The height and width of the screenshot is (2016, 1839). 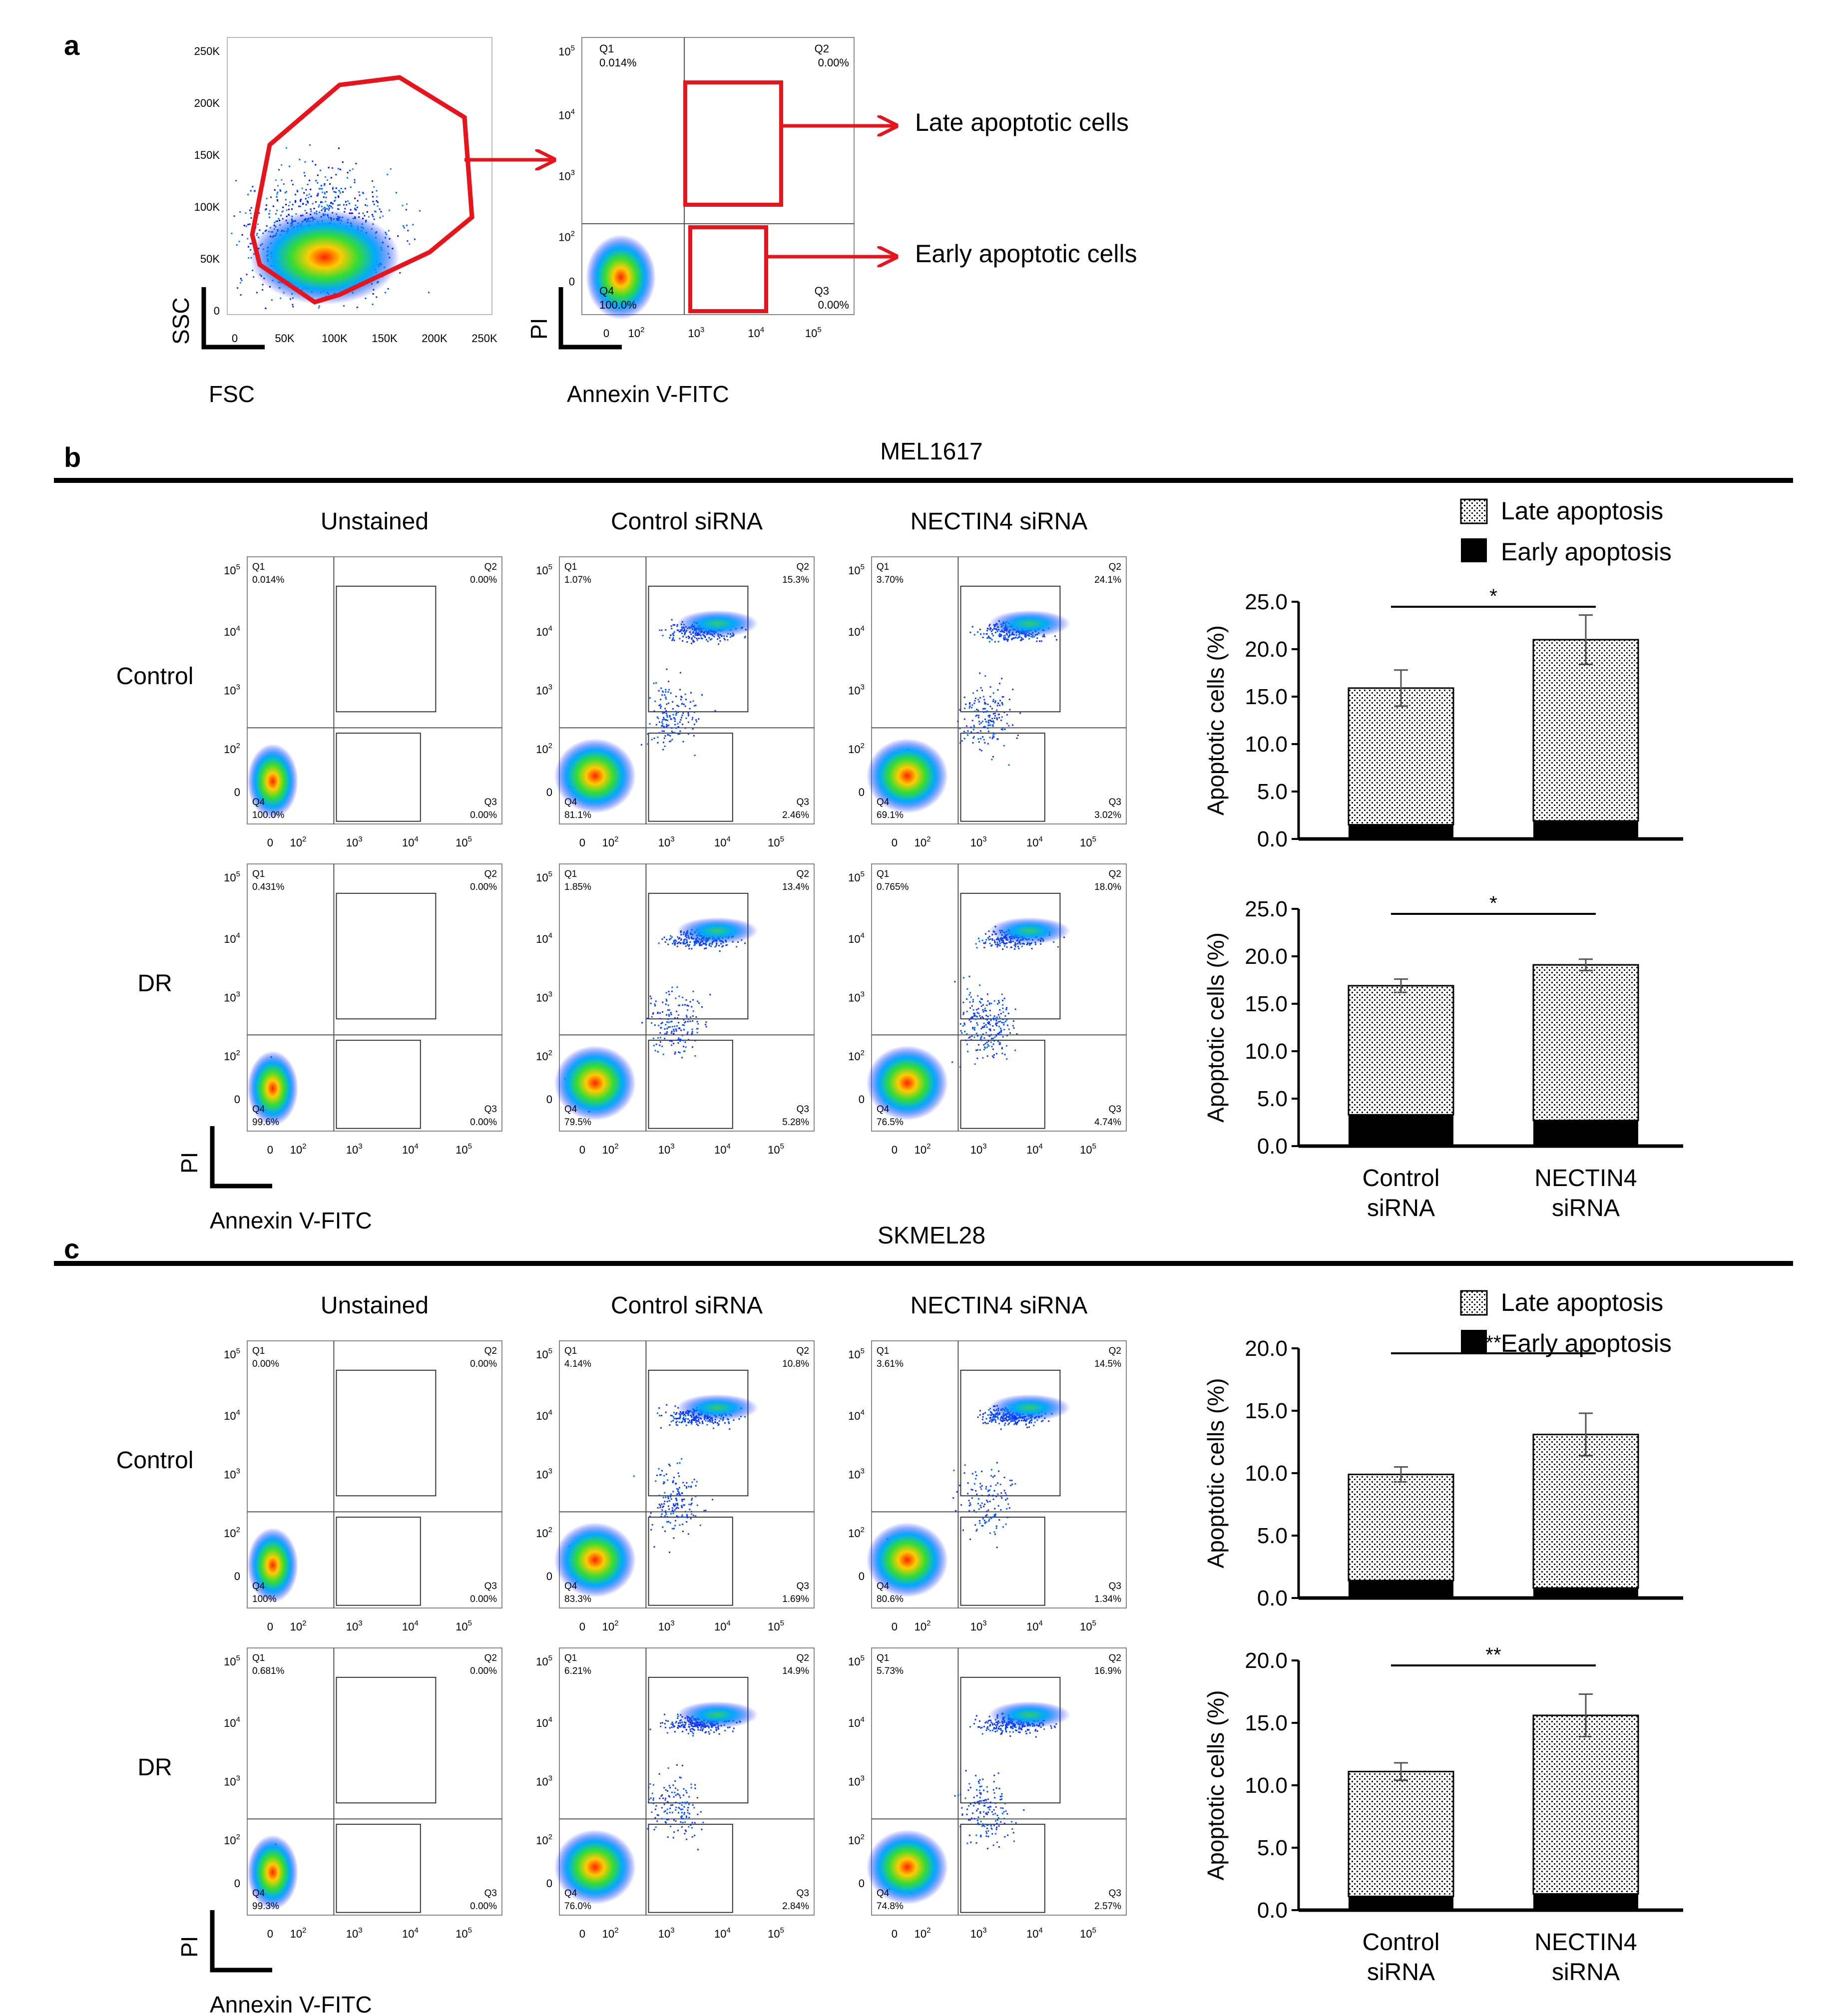 I want to click on y-tick-label: 0.0, so click(x=1272, y=1910).